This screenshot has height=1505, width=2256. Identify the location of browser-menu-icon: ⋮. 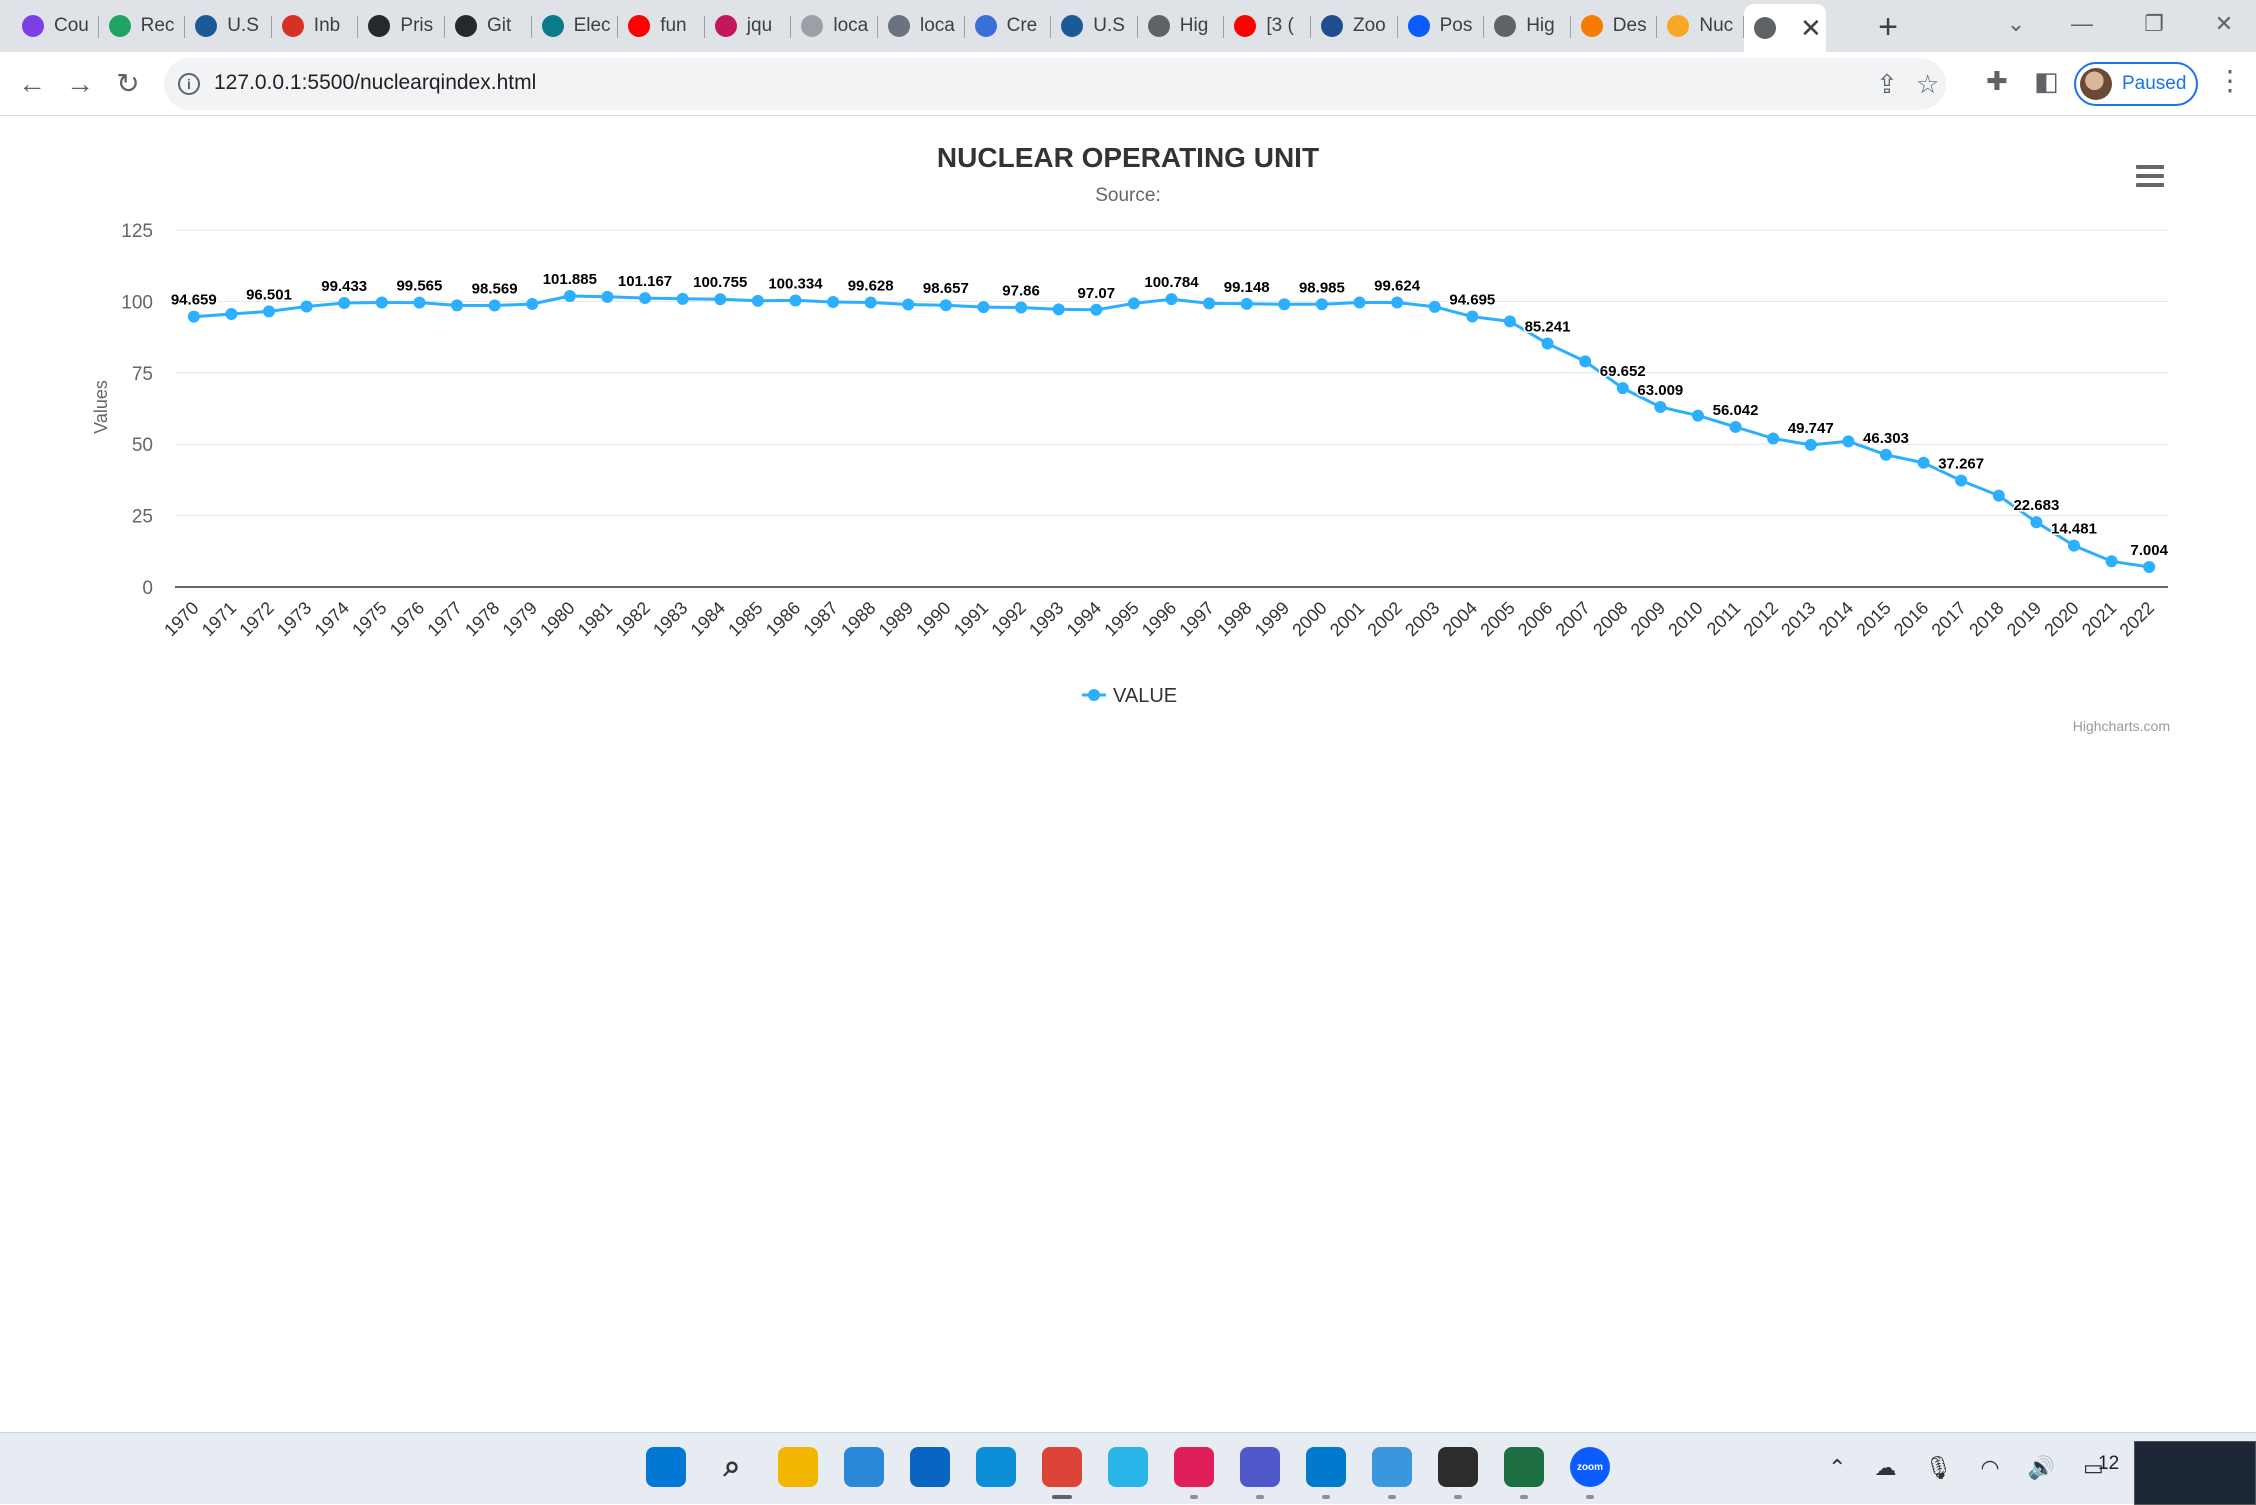
(2230, 80).